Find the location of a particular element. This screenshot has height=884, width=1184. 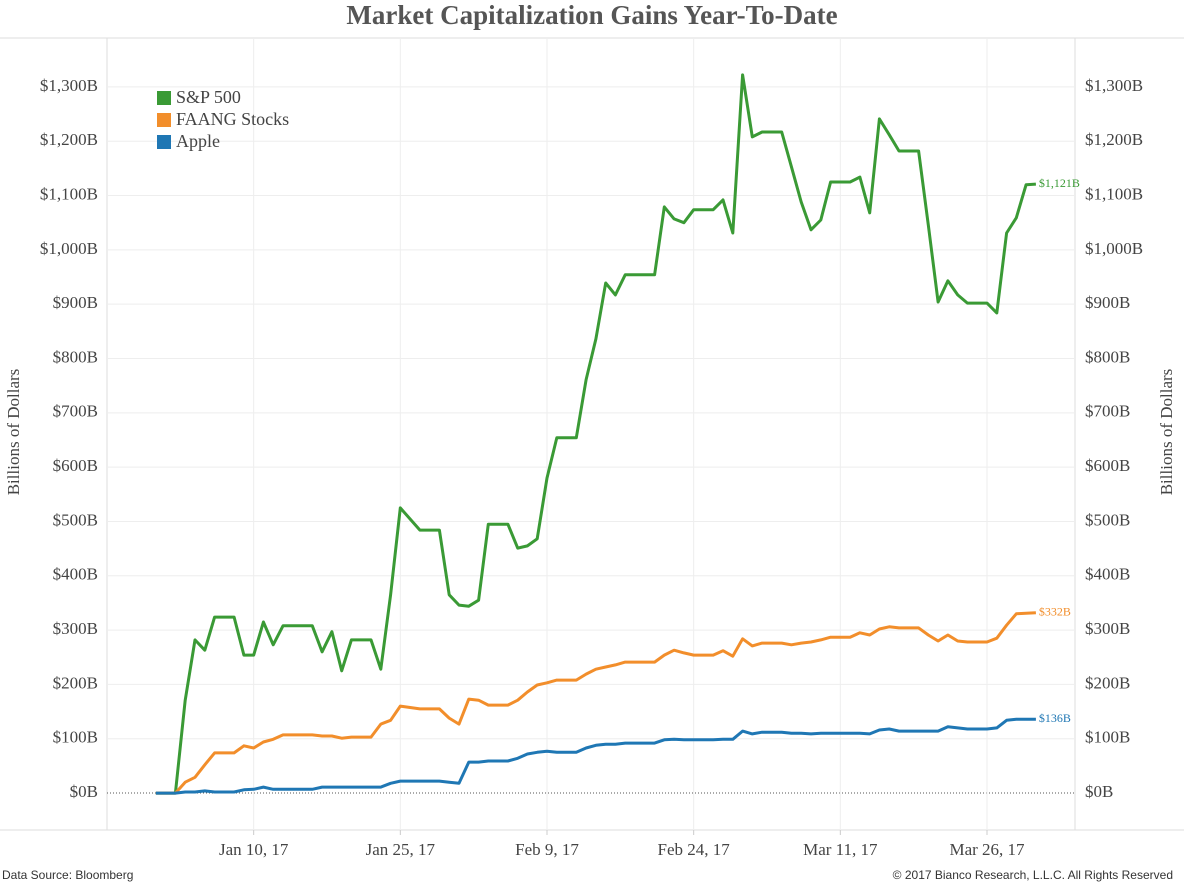

end-label: $136B is located at coordinates (1055, 718).